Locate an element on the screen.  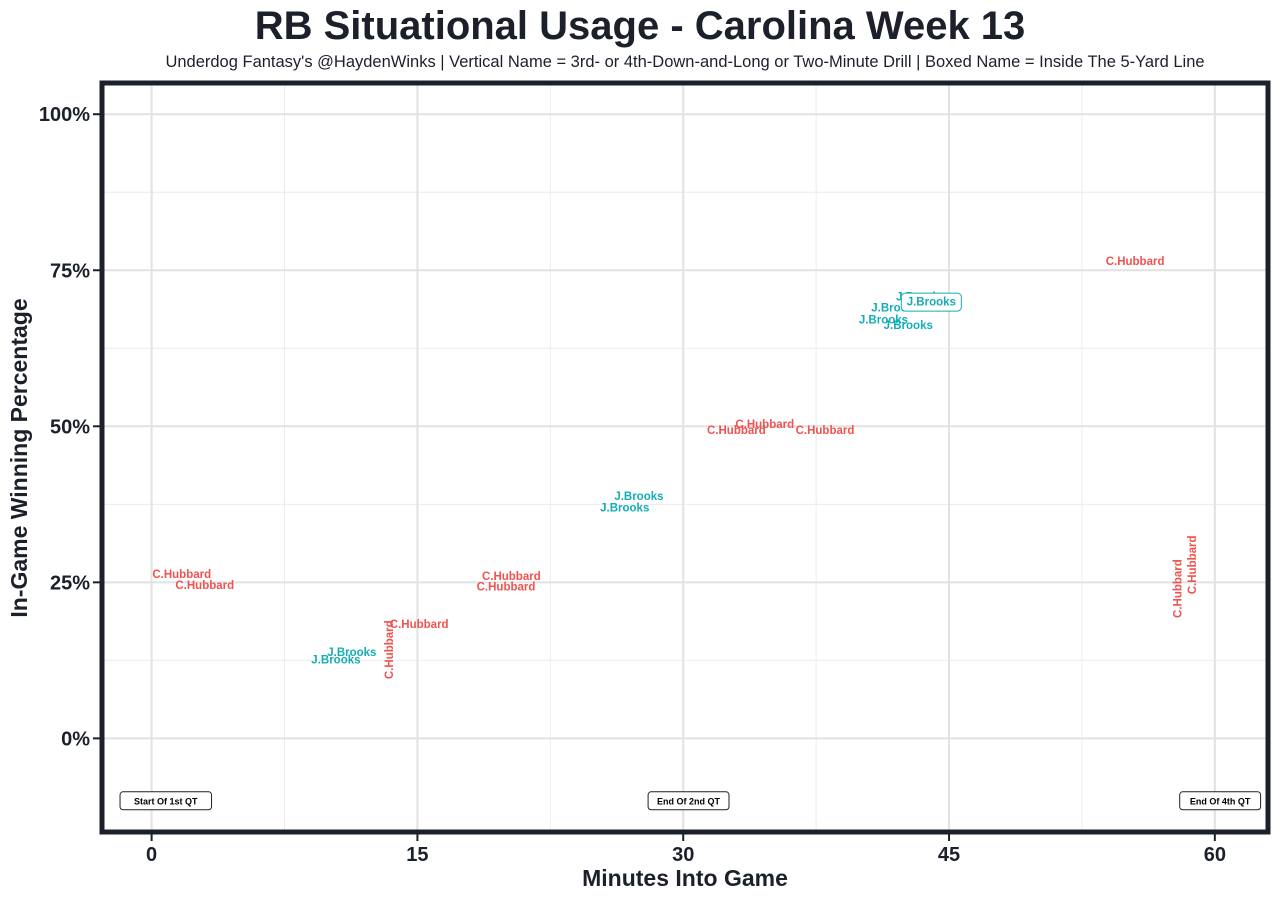
quarter-marker-label: Start Of 1st QT is located at coordinates (166, 801).